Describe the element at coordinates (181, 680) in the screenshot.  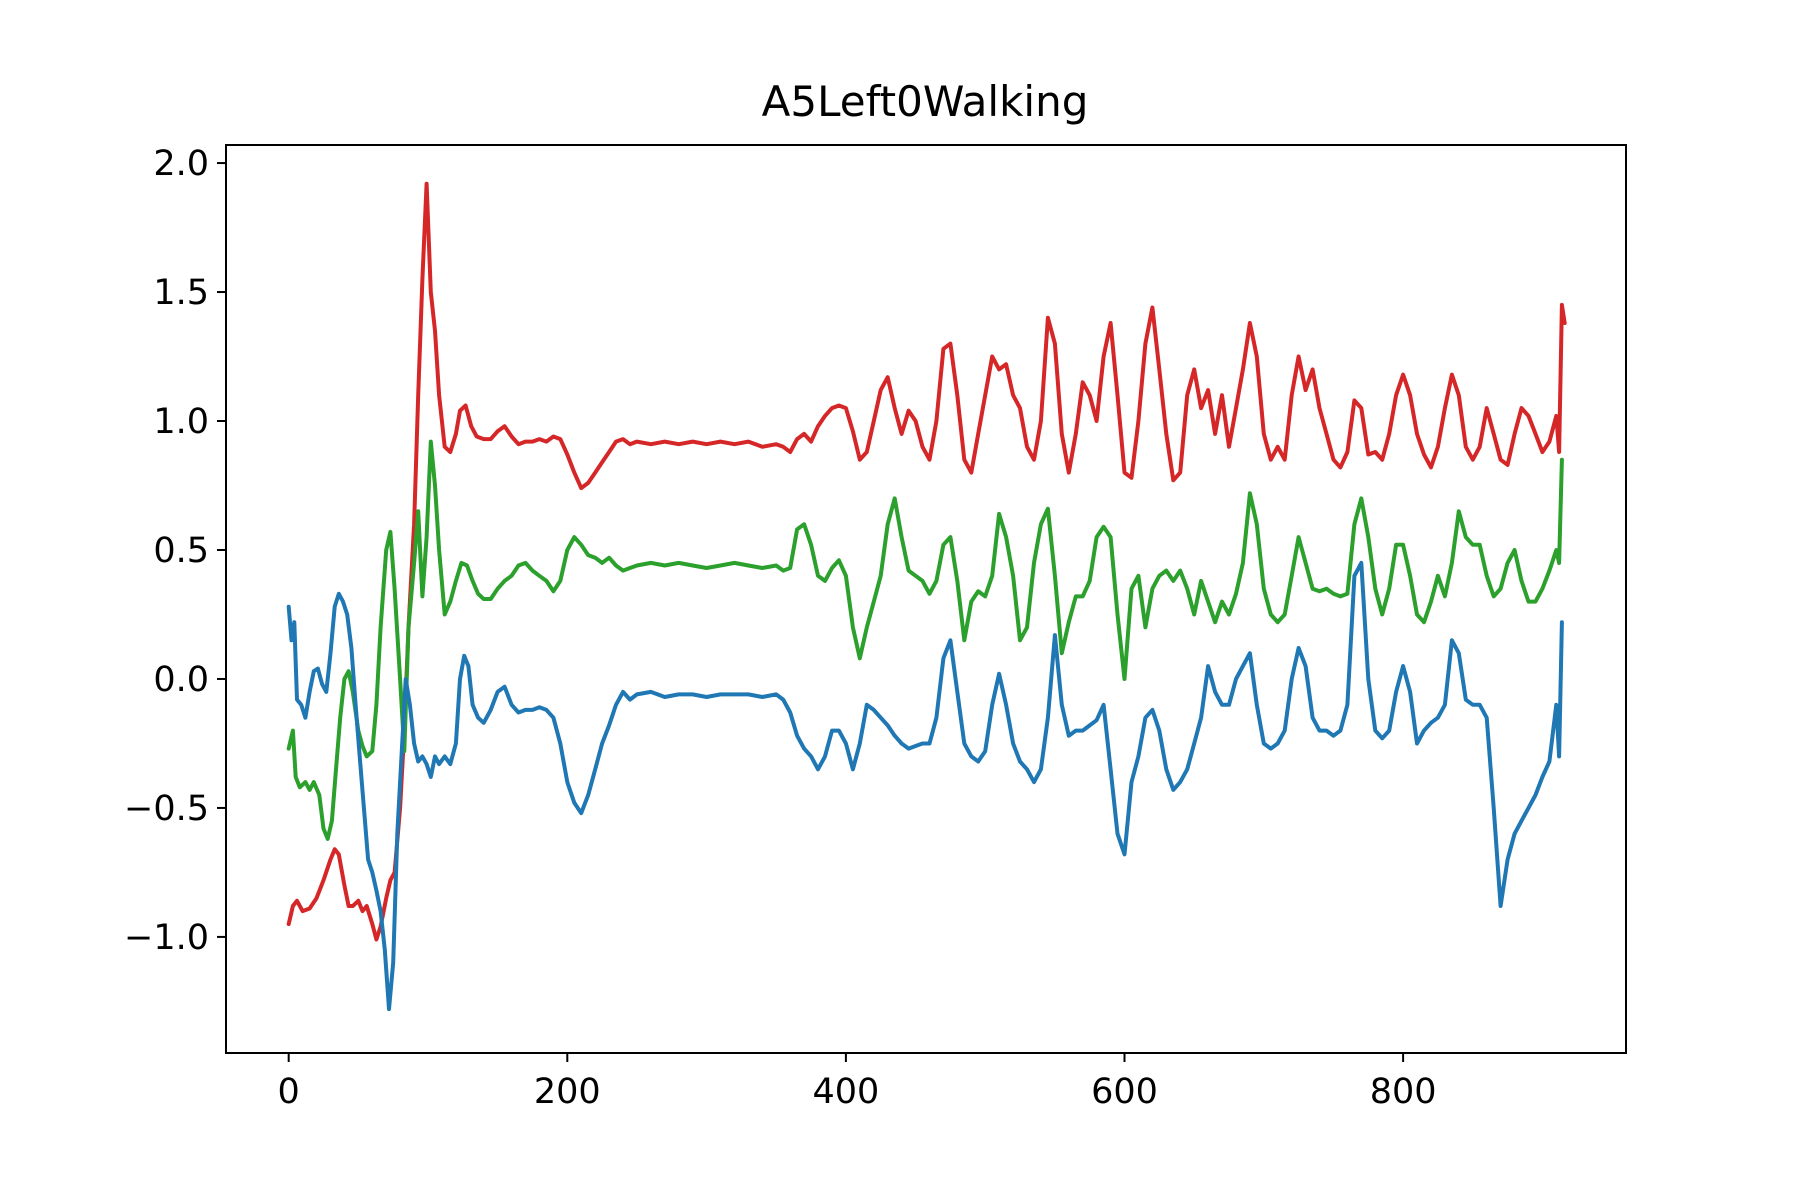
I see `y-tick-label: 0.0` at that location.